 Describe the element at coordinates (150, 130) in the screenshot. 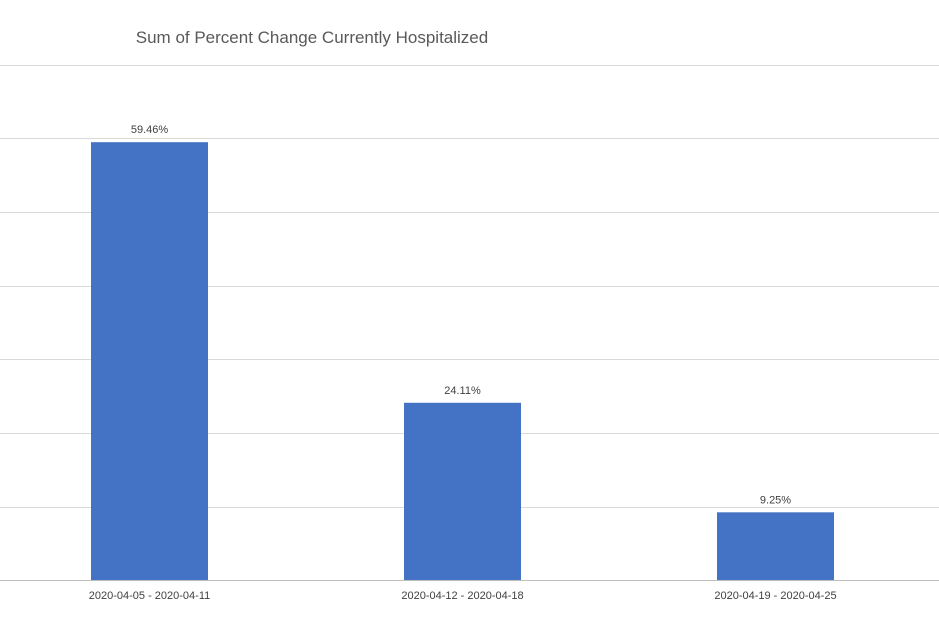

I see `bar-value-label: 59.46%` at that location.